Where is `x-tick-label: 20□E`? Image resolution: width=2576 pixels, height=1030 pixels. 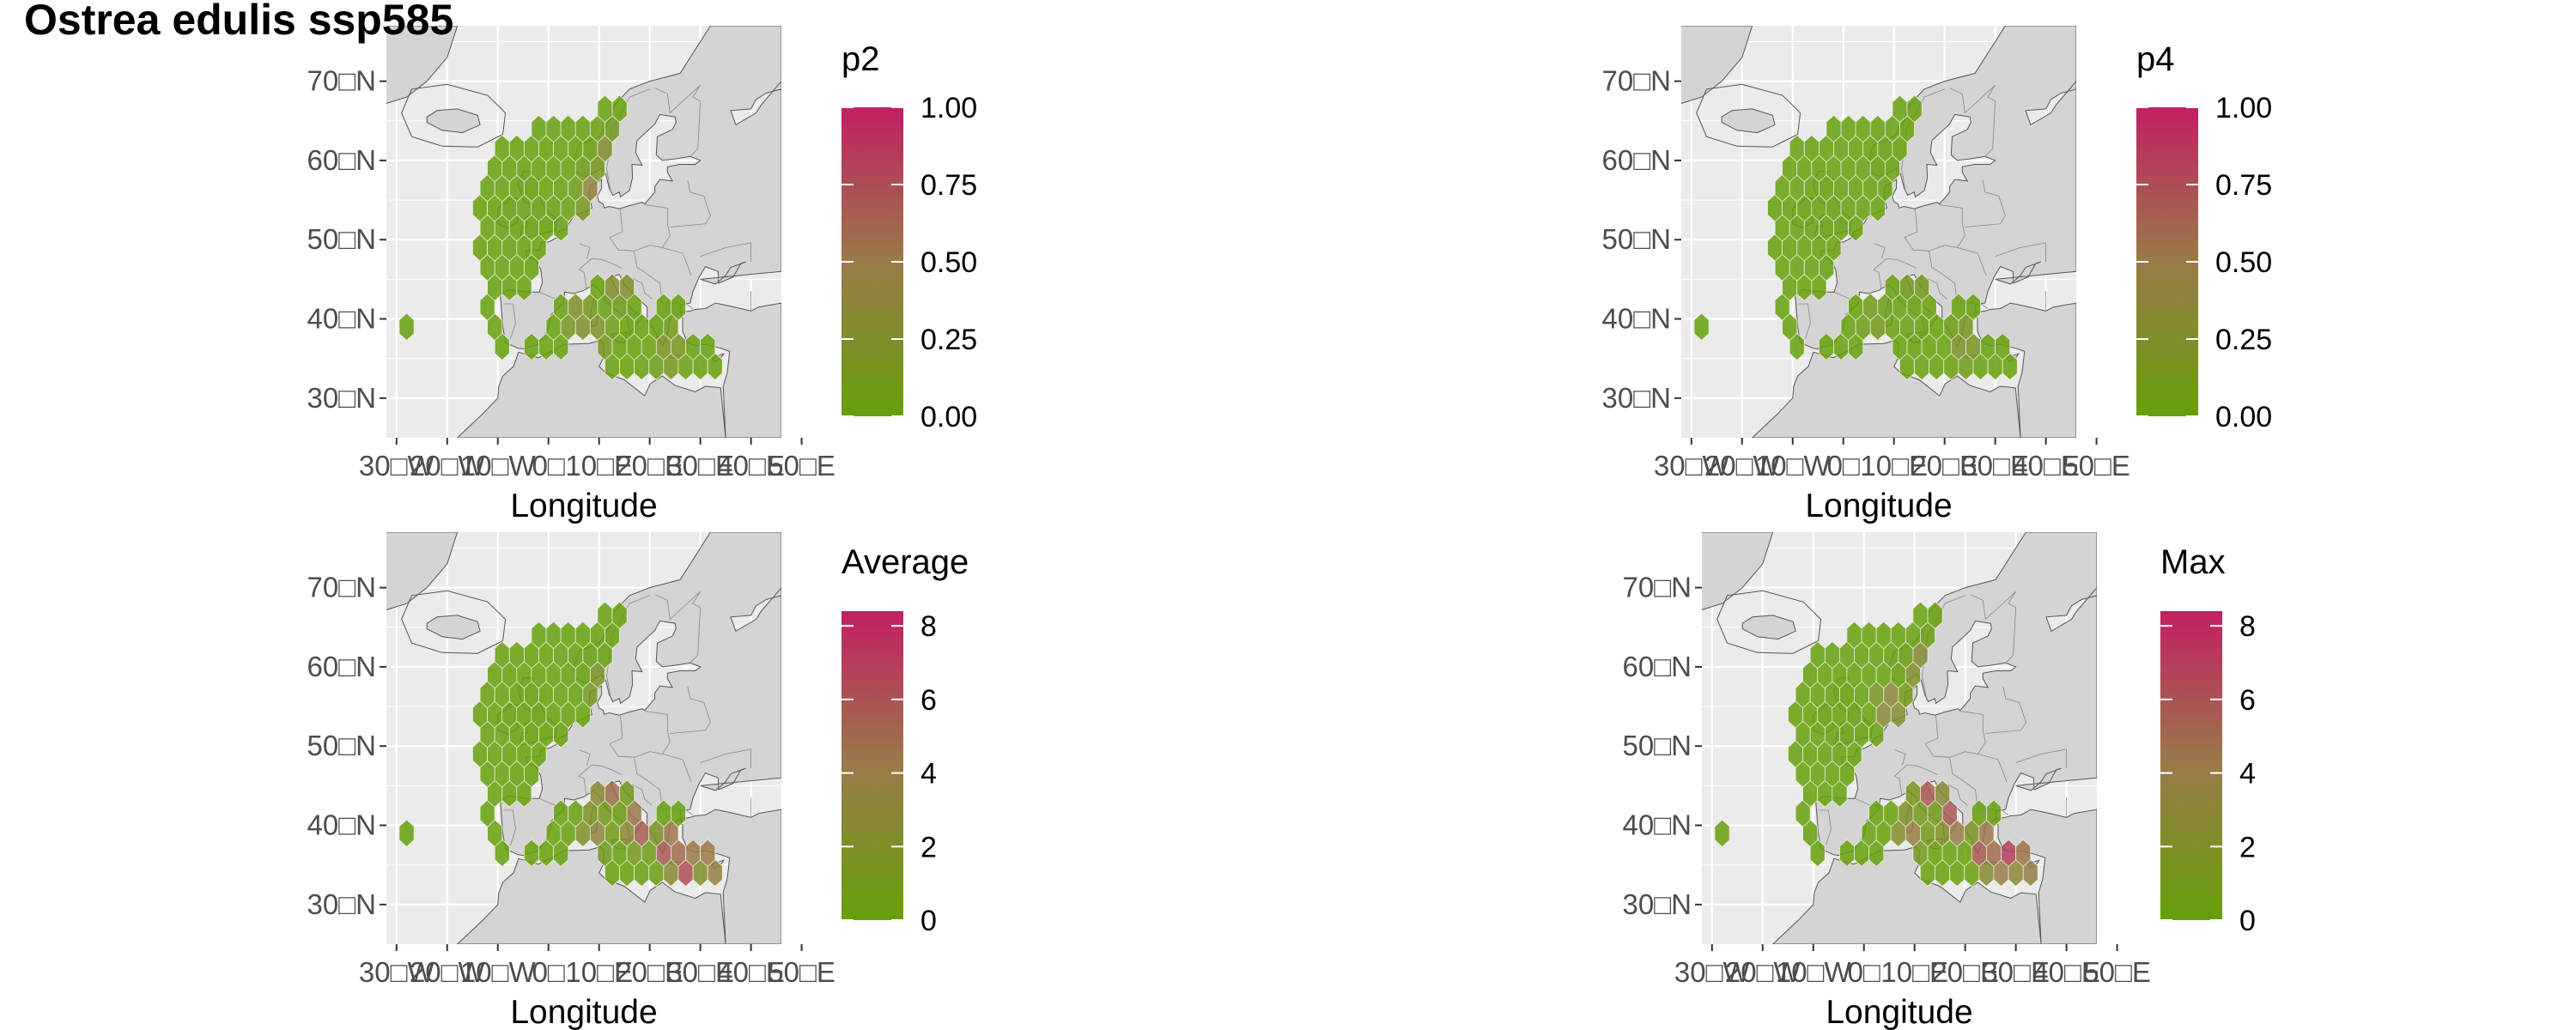 x-tick-label: 20□E is located at coordinates (649, 466).